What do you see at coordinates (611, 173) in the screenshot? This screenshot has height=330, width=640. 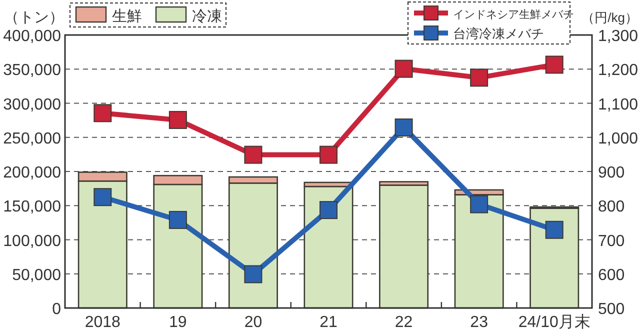 I see `y2-tick-label: 900` at bounding box center [611, 173].